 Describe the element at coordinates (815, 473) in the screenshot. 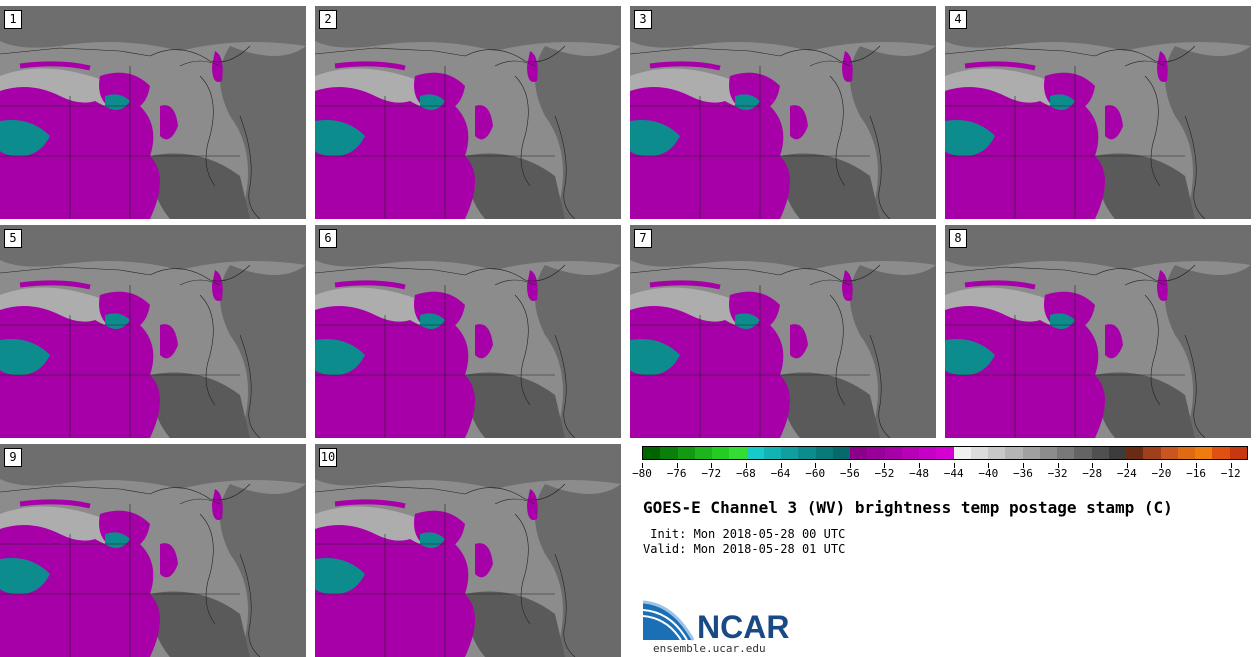

I see `colorbar-tick-label: −60` at that location.